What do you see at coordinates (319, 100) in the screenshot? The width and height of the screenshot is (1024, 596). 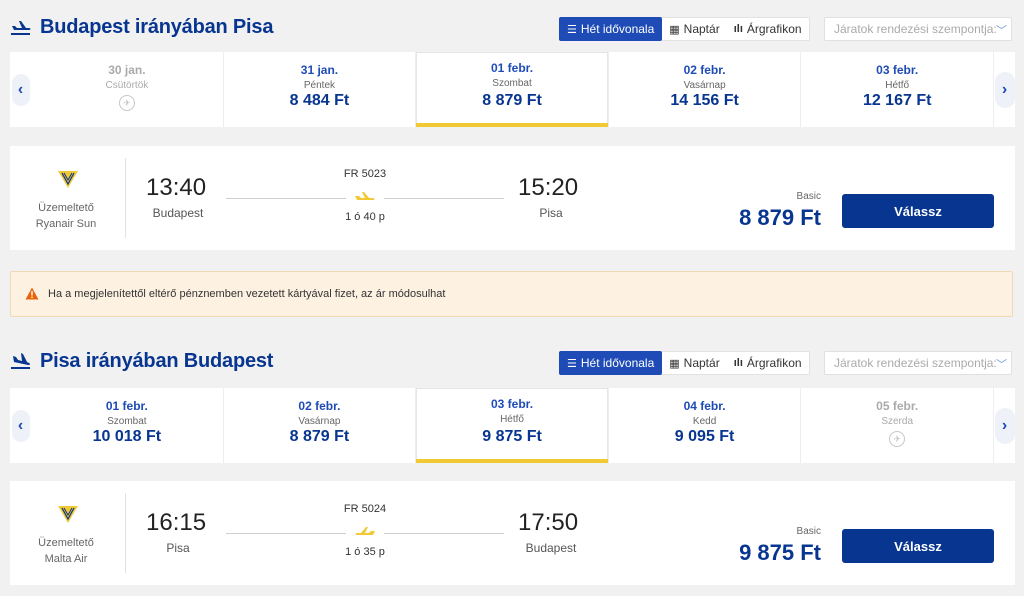 I see `date-price: 8 484 Ft` at bounding box center [319, 100].